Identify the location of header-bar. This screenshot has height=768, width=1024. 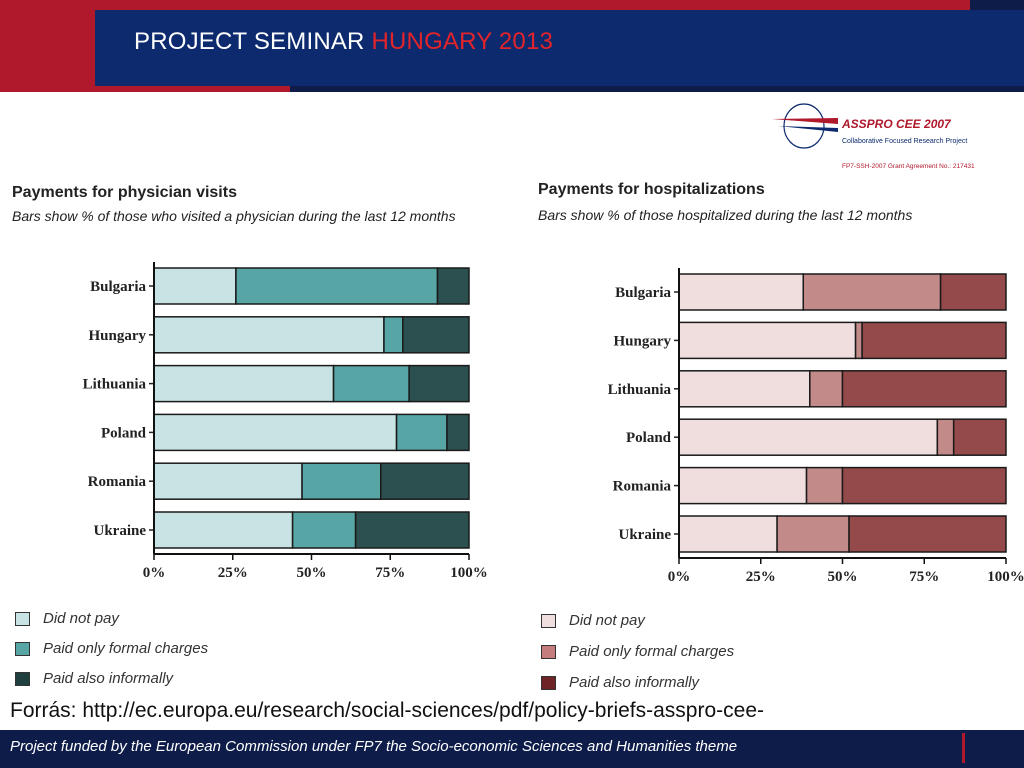
(559, 48).